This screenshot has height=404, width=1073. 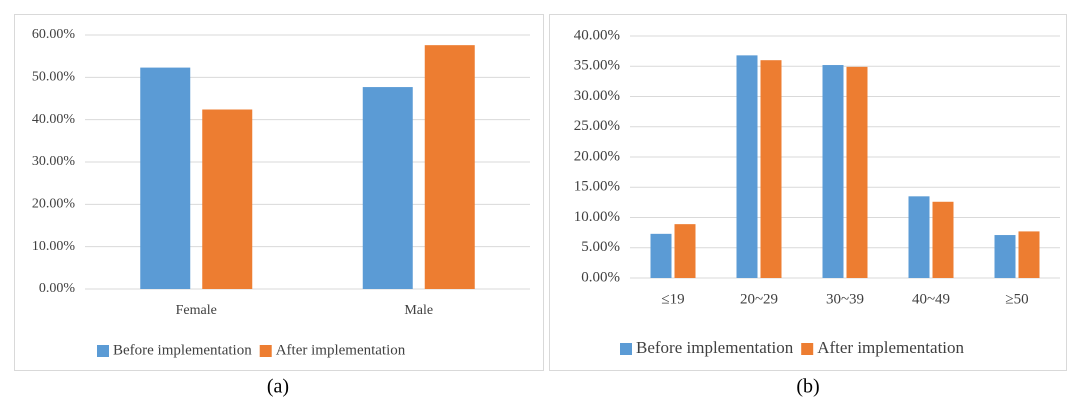 I want to click on x-tick-label: 30~39, so click(x=845, y=299).